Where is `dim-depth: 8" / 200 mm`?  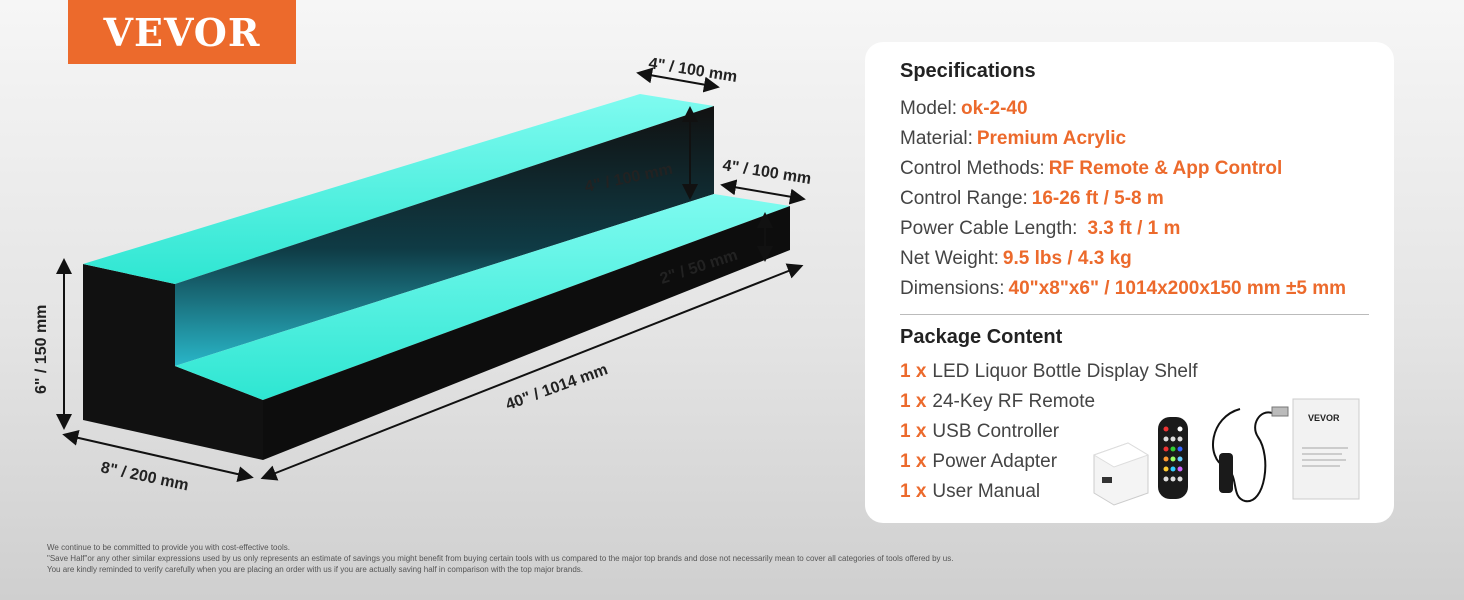 dim-depth: 8" / 200 mm is located at coordinates (144, 476).